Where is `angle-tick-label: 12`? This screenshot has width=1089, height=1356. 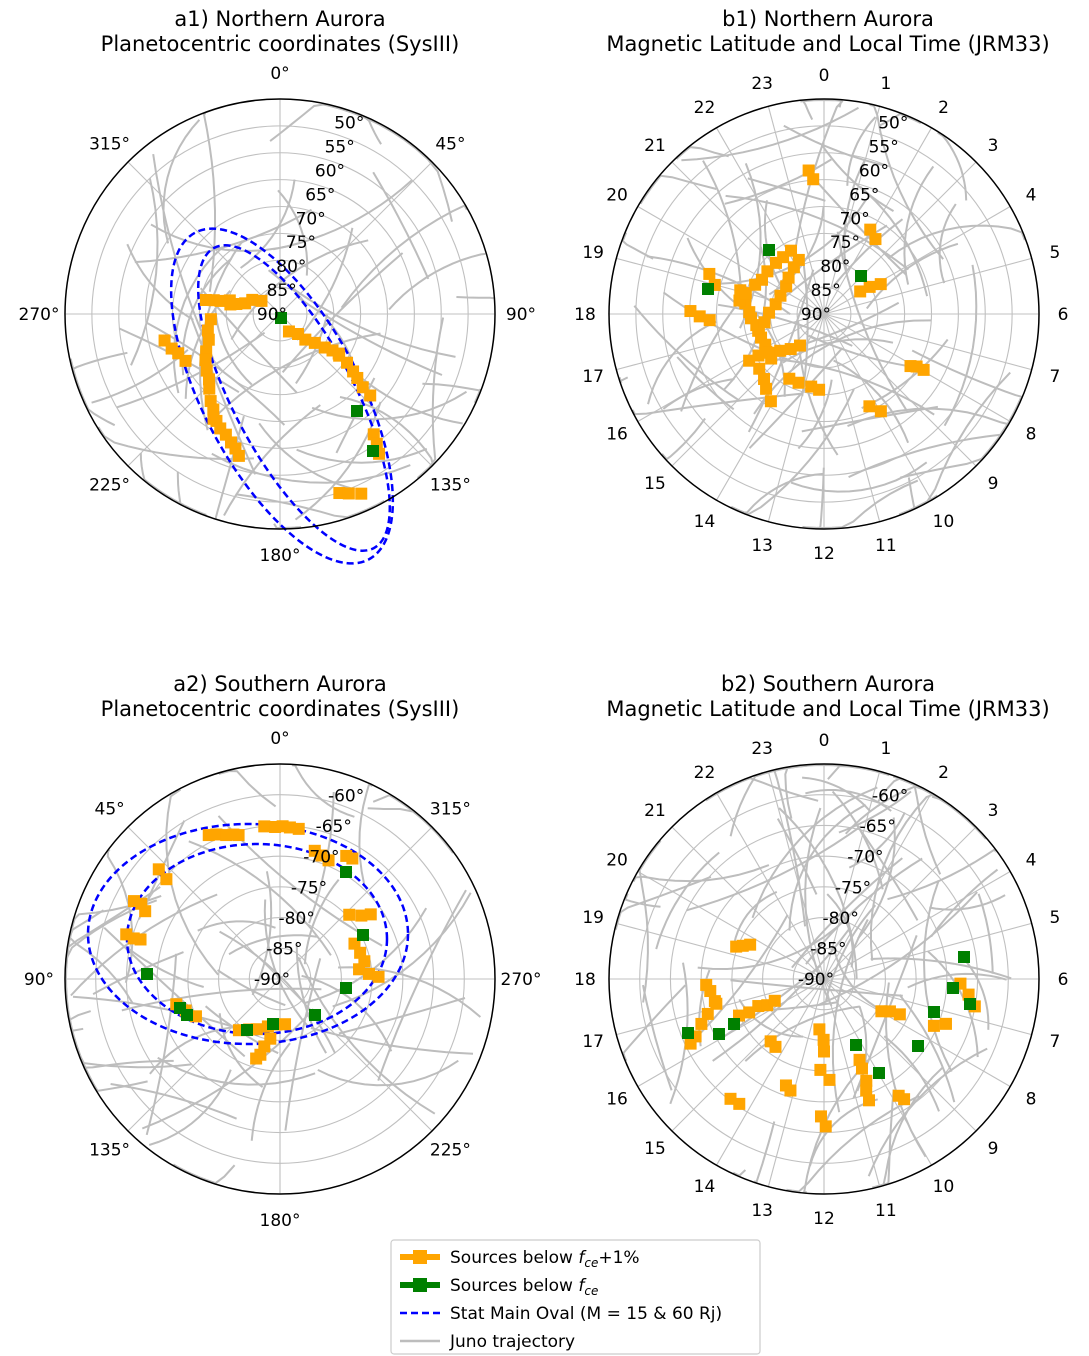 angle-tick-label: 12 is located at coordinates (824, 1219).